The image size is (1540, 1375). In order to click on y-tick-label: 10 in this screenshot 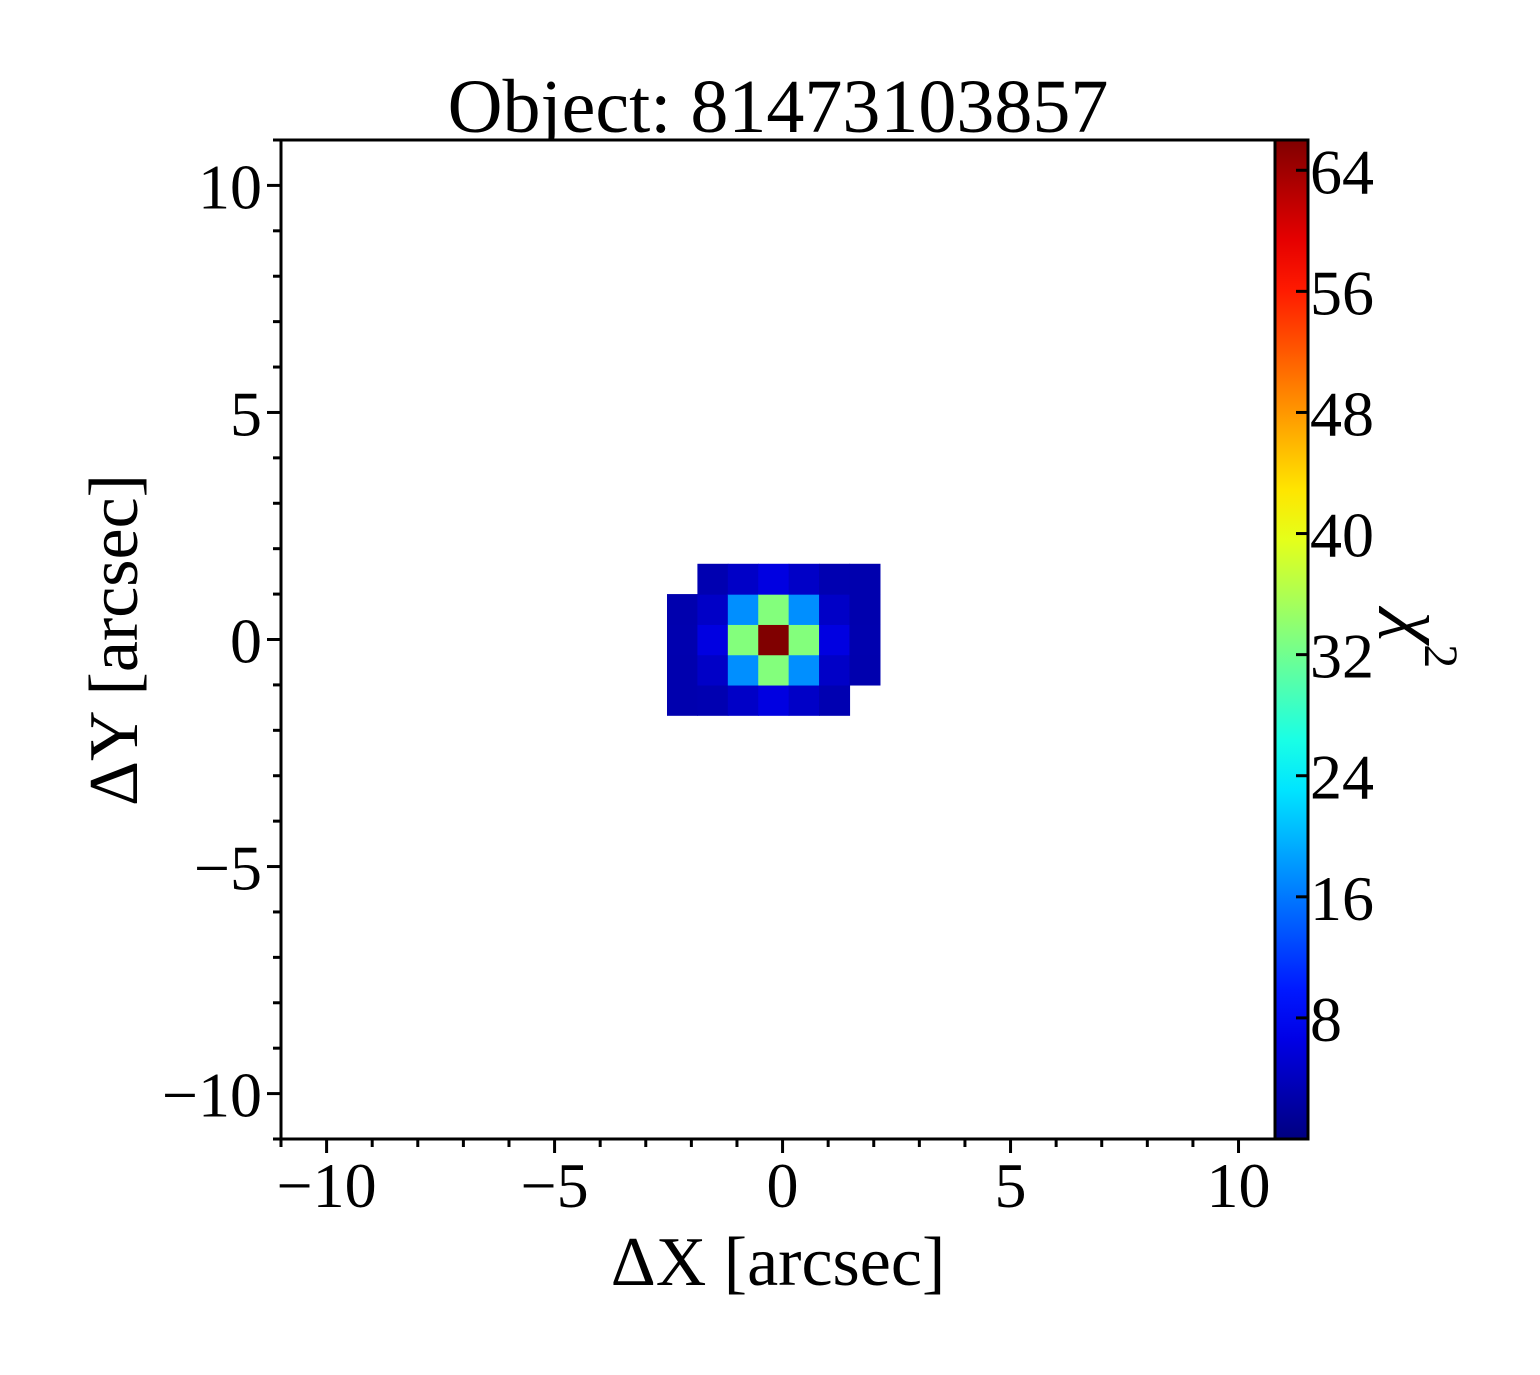, I will do `click(230, 186)`.